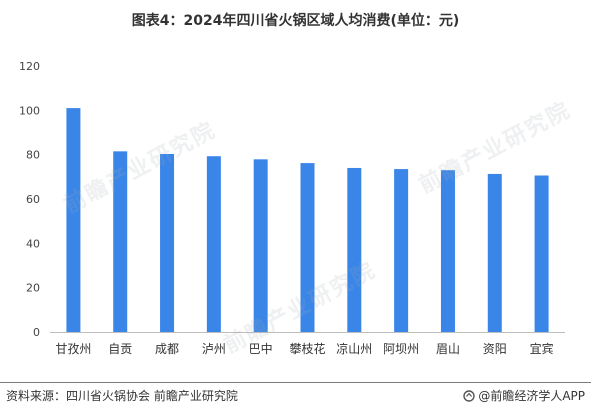 This screenshot has height=415, width=591. Describe the element at coordinates (29, 66) in the screenshot. I see `y-tick-label: 120` at that location.